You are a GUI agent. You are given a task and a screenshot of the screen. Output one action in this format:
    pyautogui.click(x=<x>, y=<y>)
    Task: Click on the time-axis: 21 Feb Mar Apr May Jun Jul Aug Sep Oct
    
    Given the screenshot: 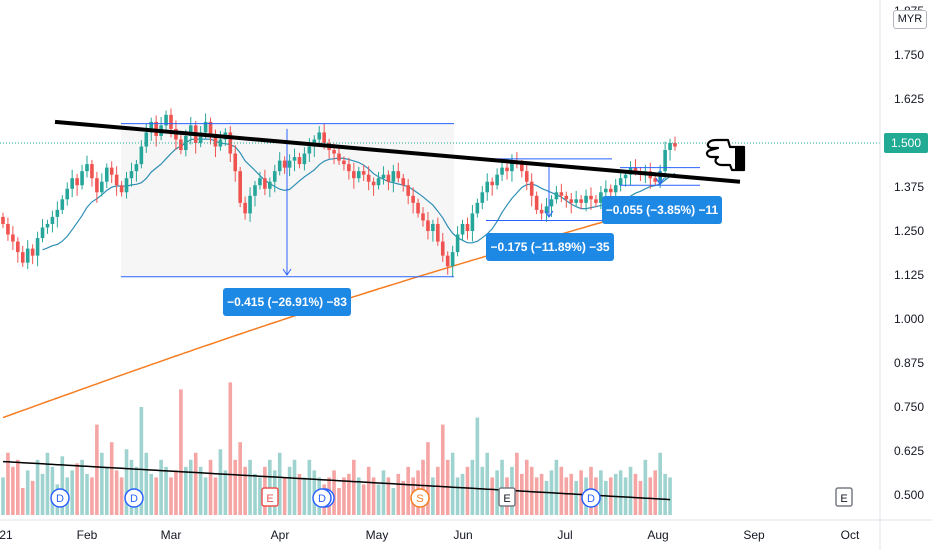 What is the action you would take?
    pyautogui.click(x=466, y=530)
    